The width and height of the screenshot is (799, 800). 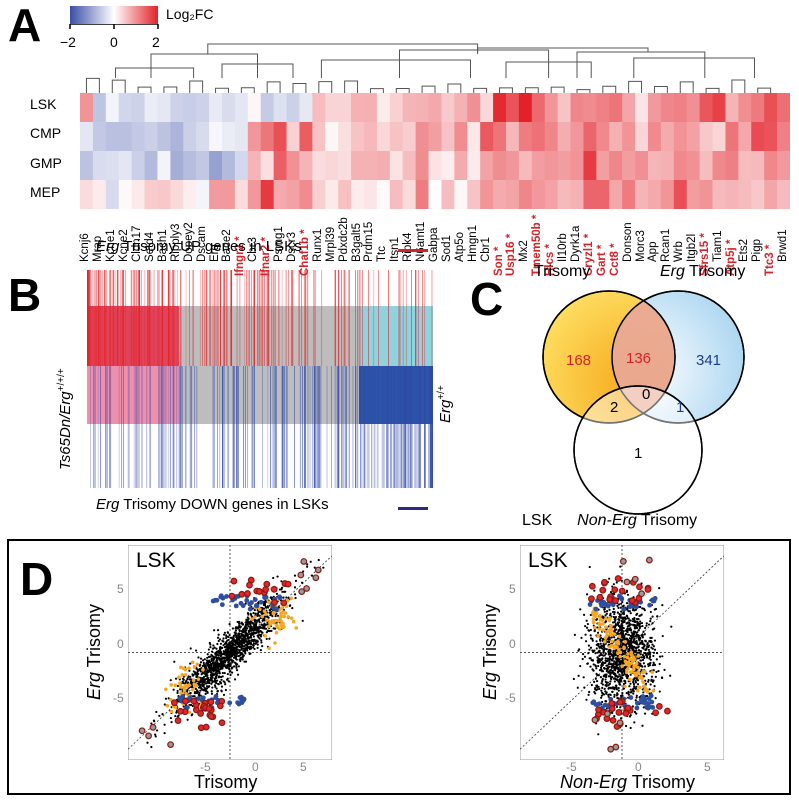 What do you see at coordinates (65, 430) in the screenshot?
I see `left-label-text: Ts65Dn/Erg` at bounding box center [65, 430].